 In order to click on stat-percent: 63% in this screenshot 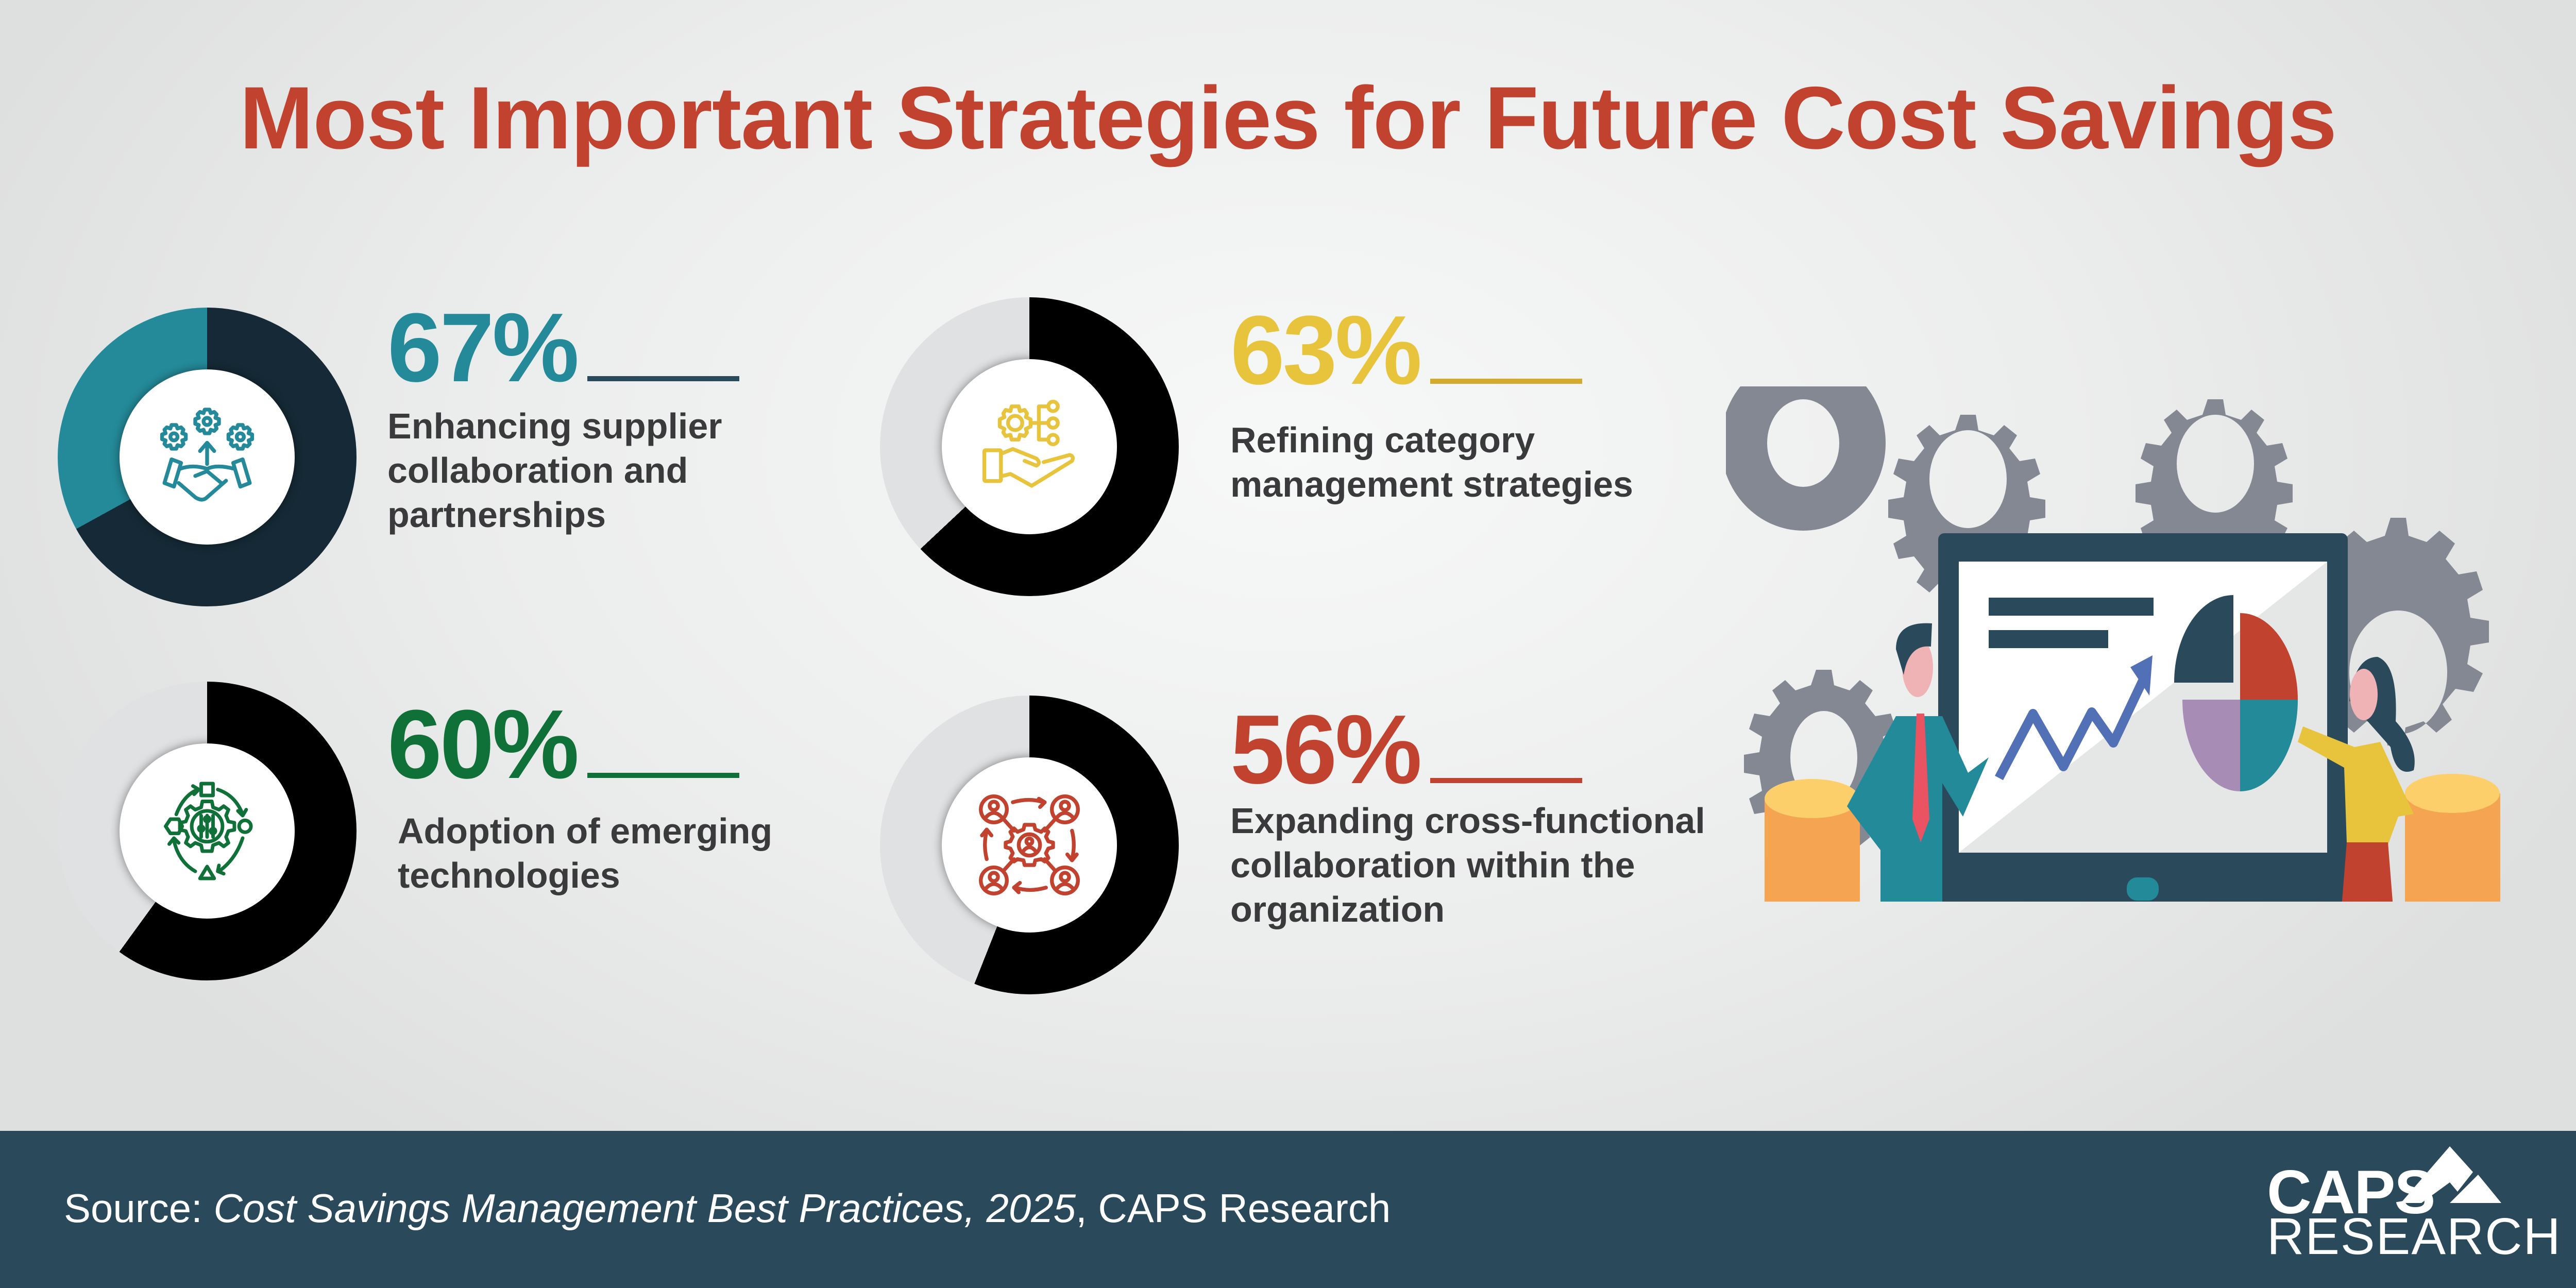, I will do `click(1326, 350)`.